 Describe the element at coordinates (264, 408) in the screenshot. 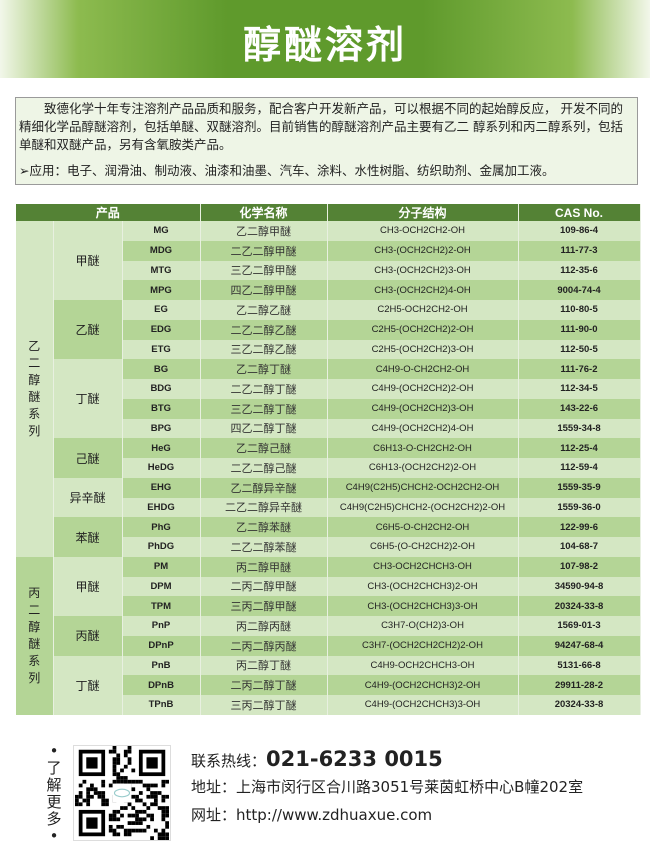

I see `chemical-name: 三乙二醇丁醚` at that location.